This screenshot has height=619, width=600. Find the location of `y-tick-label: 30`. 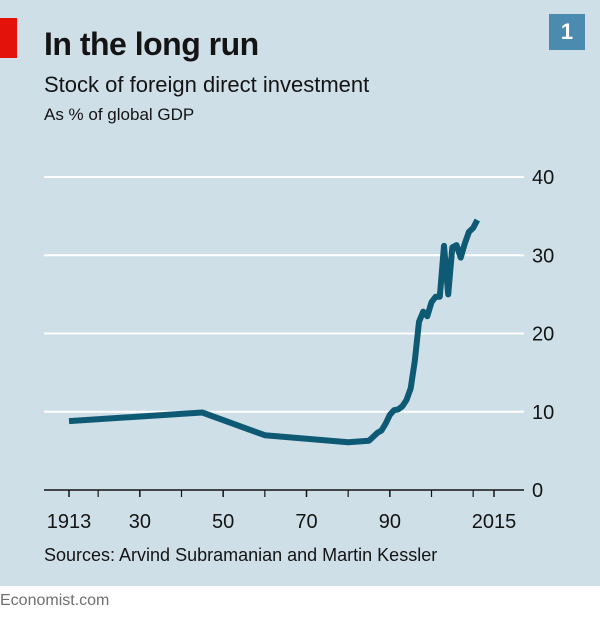

y-tick-label: 30 is located at coordinates (543, 256).